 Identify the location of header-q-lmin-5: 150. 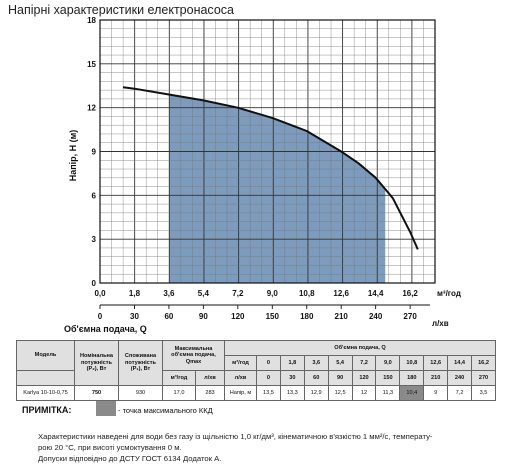
(388, 378).